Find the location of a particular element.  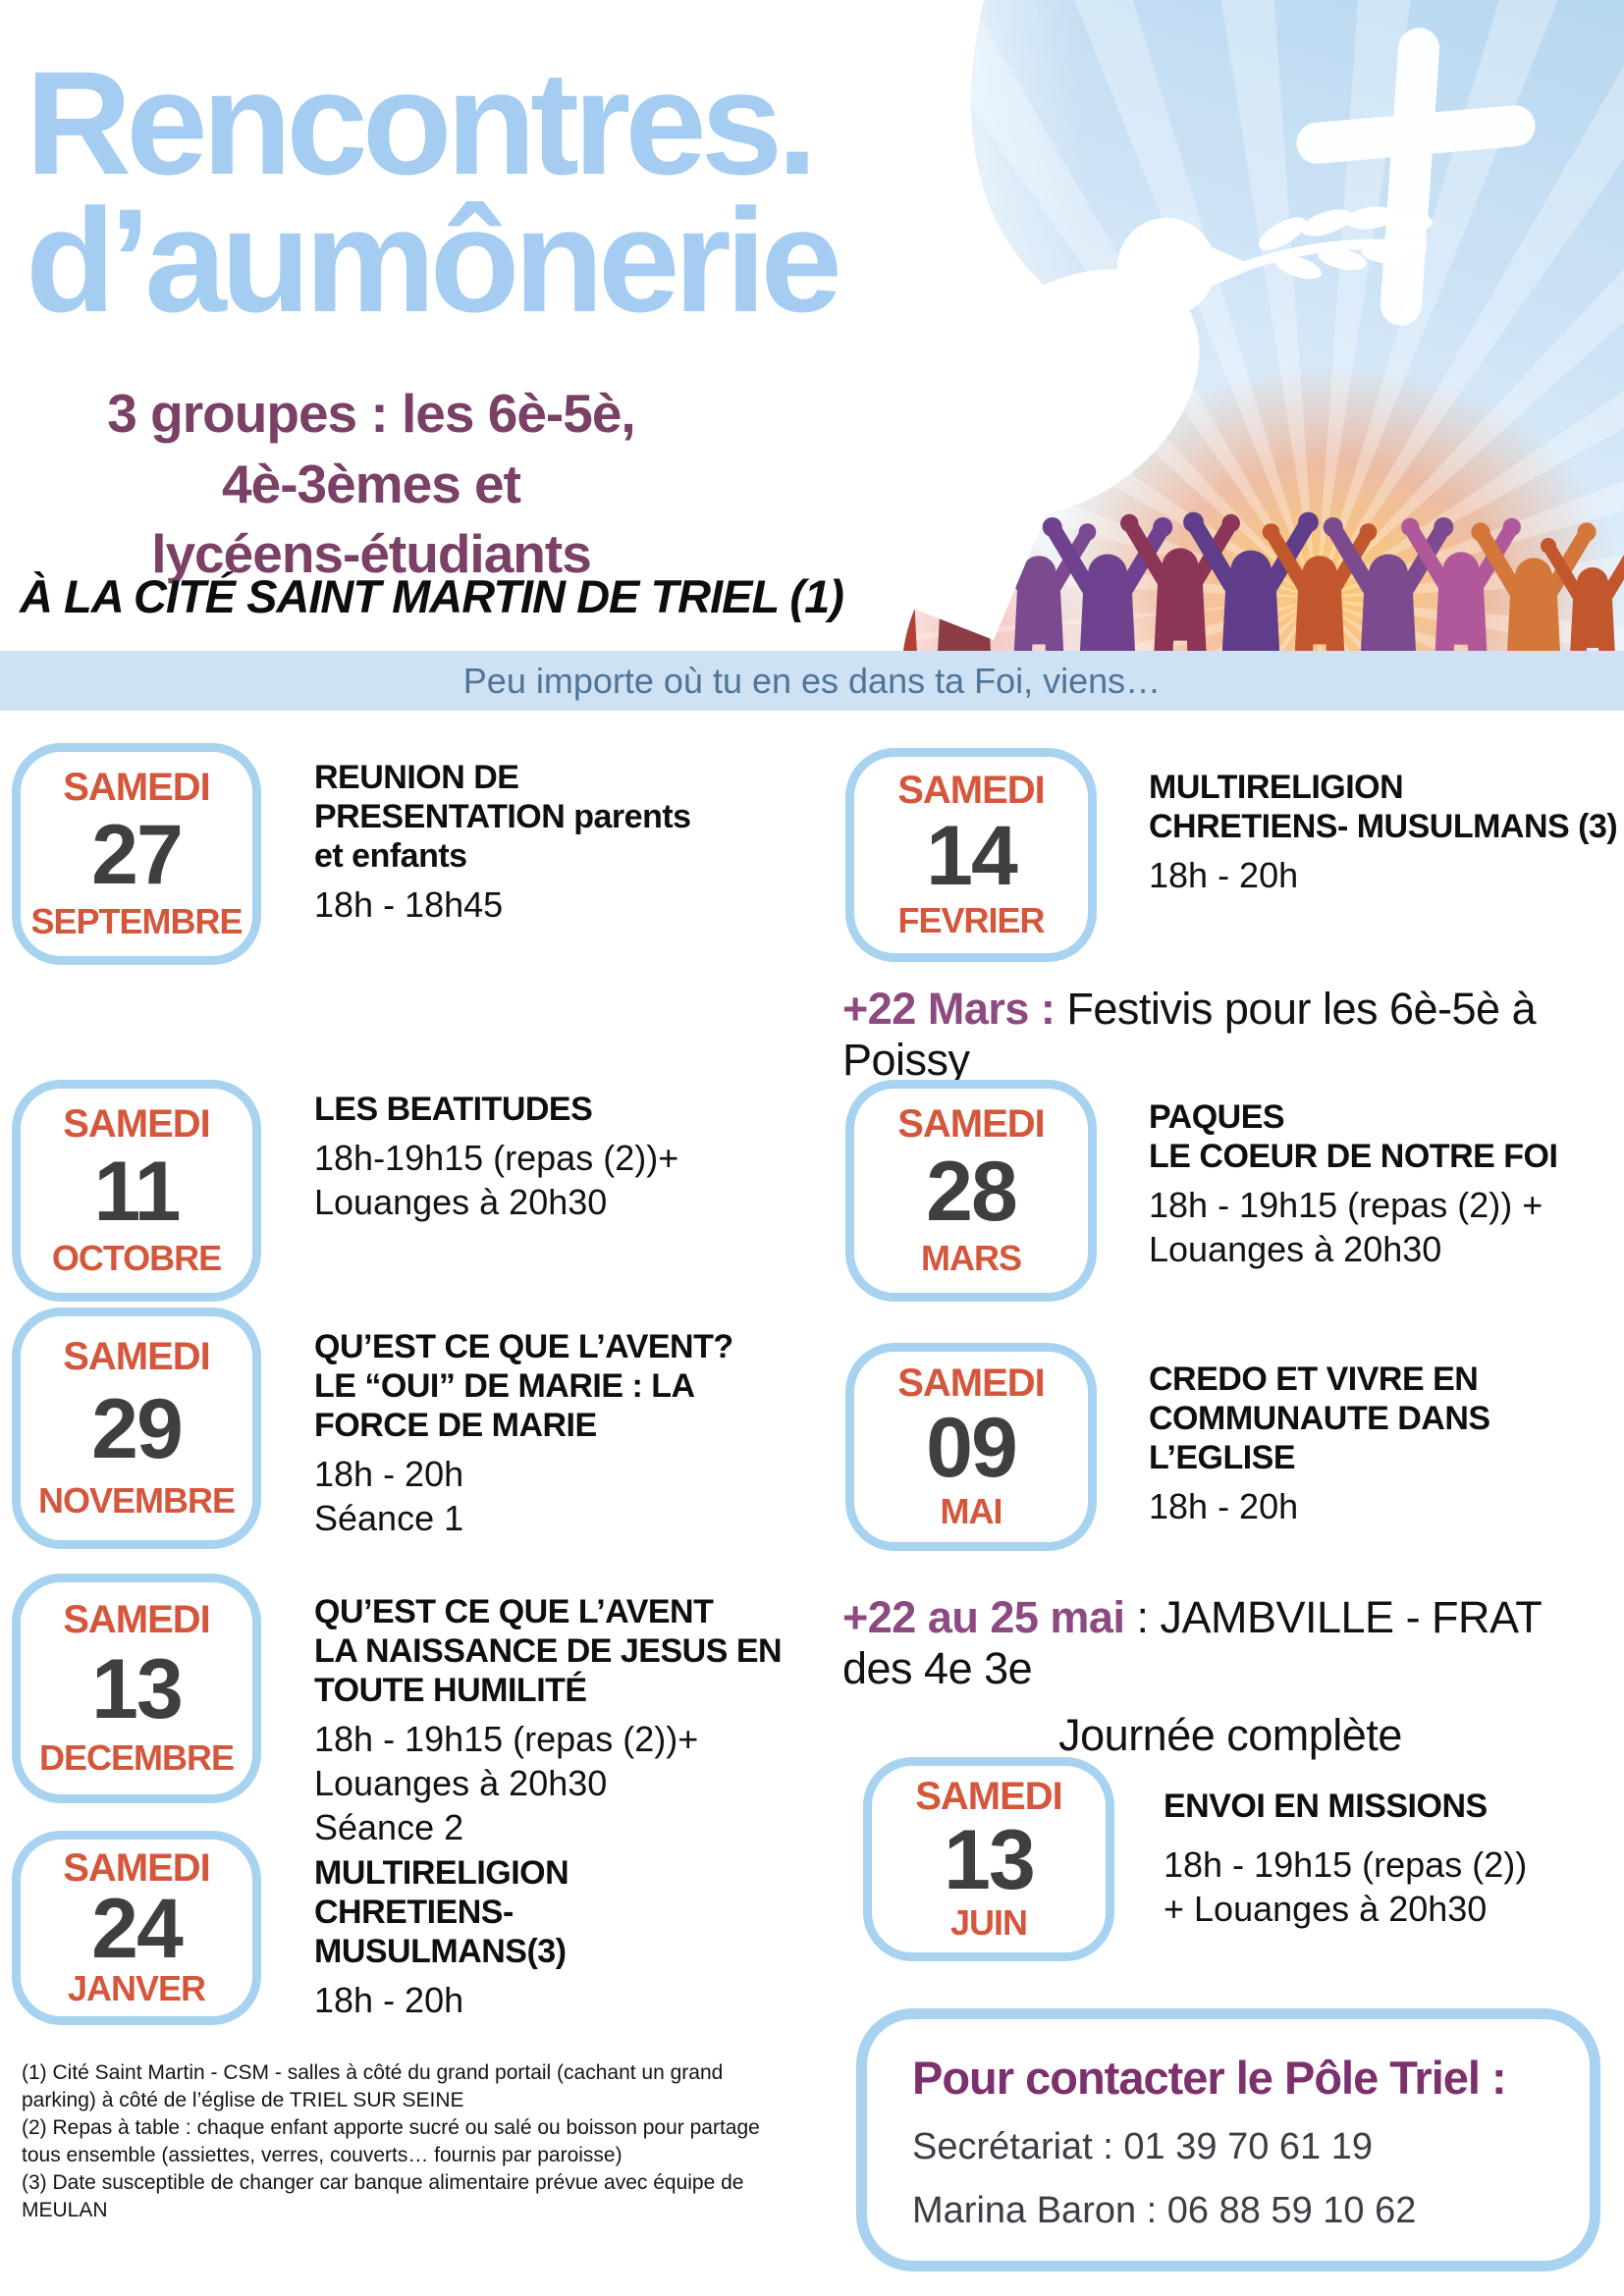

card-date: 11 is located at coordinates (137, 1191).